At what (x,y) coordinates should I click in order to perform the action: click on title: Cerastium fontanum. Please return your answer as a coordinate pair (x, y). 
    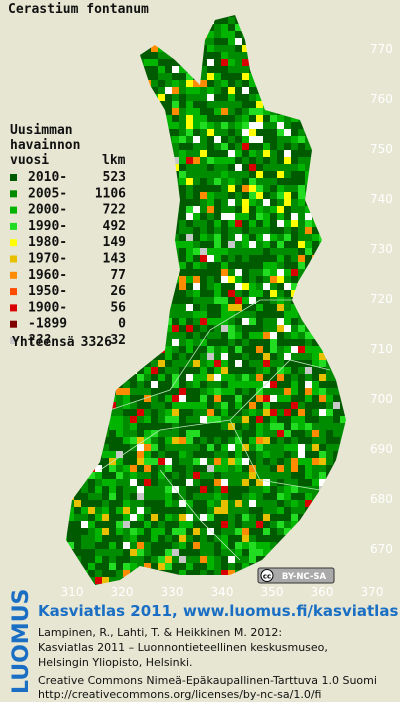
    Looking at the image, I should click on (78, 9).